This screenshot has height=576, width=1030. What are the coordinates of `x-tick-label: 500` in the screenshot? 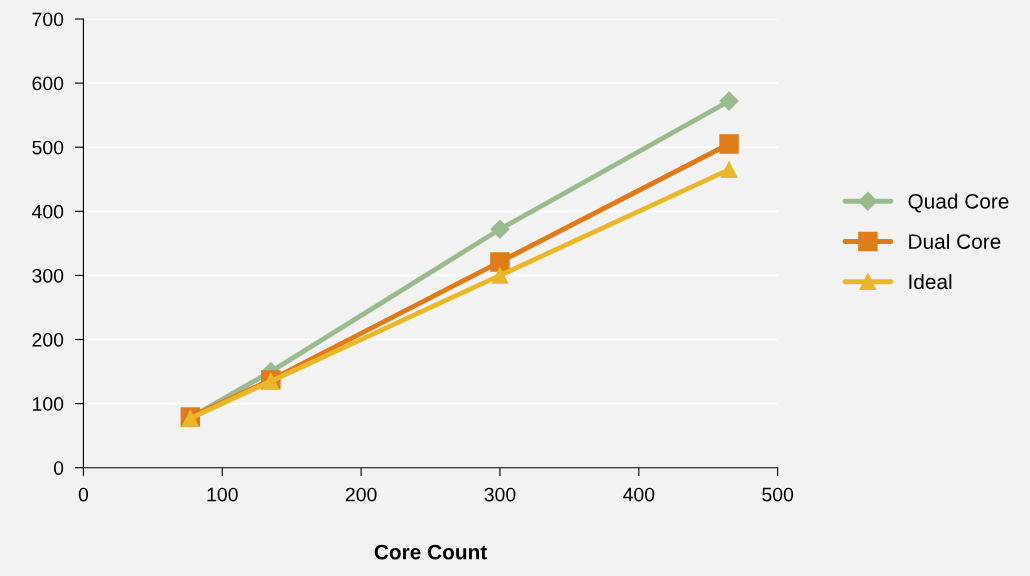 It's located at (778, 494).